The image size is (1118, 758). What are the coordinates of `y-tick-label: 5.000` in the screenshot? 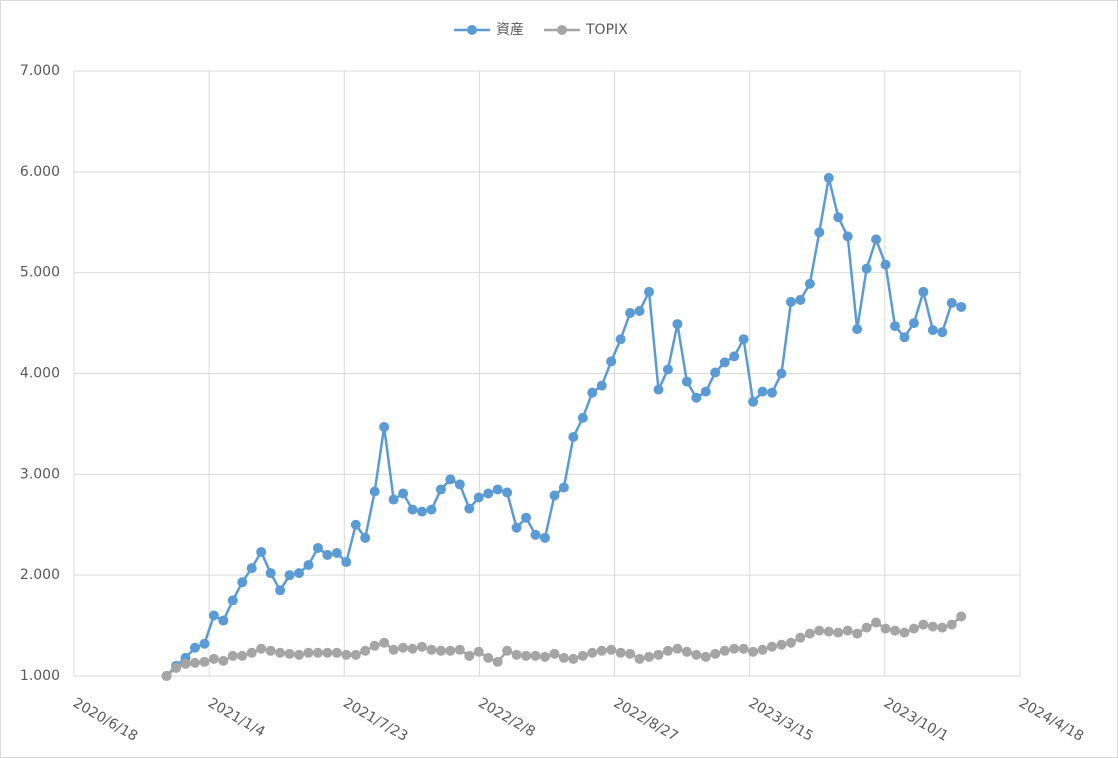 It's located at (40, 273).